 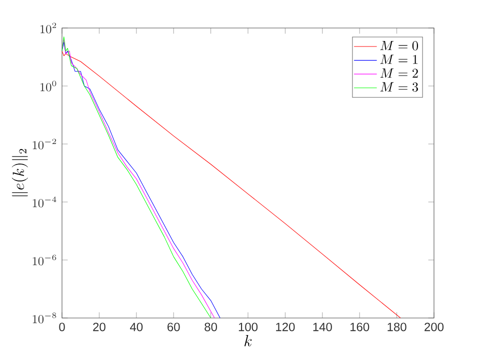 What do you see at coordinates (322, 327) in the screenshot?
I see `x-tick-label: 140` at bounding box center [322, 327].